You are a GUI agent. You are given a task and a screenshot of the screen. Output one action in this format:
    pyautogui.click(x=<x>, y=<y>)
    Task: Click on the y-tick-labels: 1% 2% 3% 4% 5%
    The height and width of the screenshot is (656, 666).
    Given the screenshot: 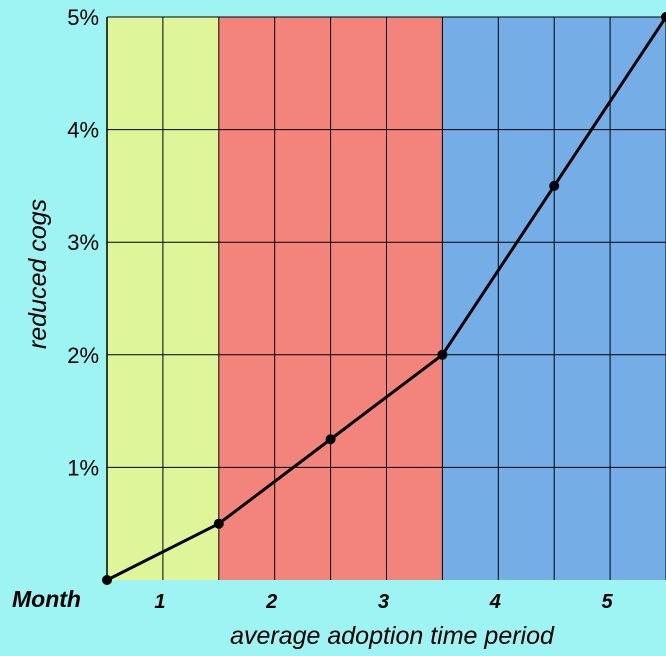 What is the action you would take?
    pyautogui.click(x=83, y=242)
    